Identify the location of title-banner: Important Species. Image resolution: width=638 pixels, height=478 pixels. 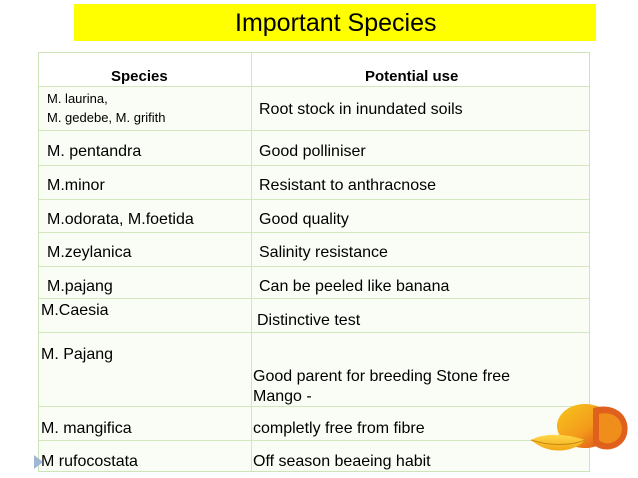
(335, 22).